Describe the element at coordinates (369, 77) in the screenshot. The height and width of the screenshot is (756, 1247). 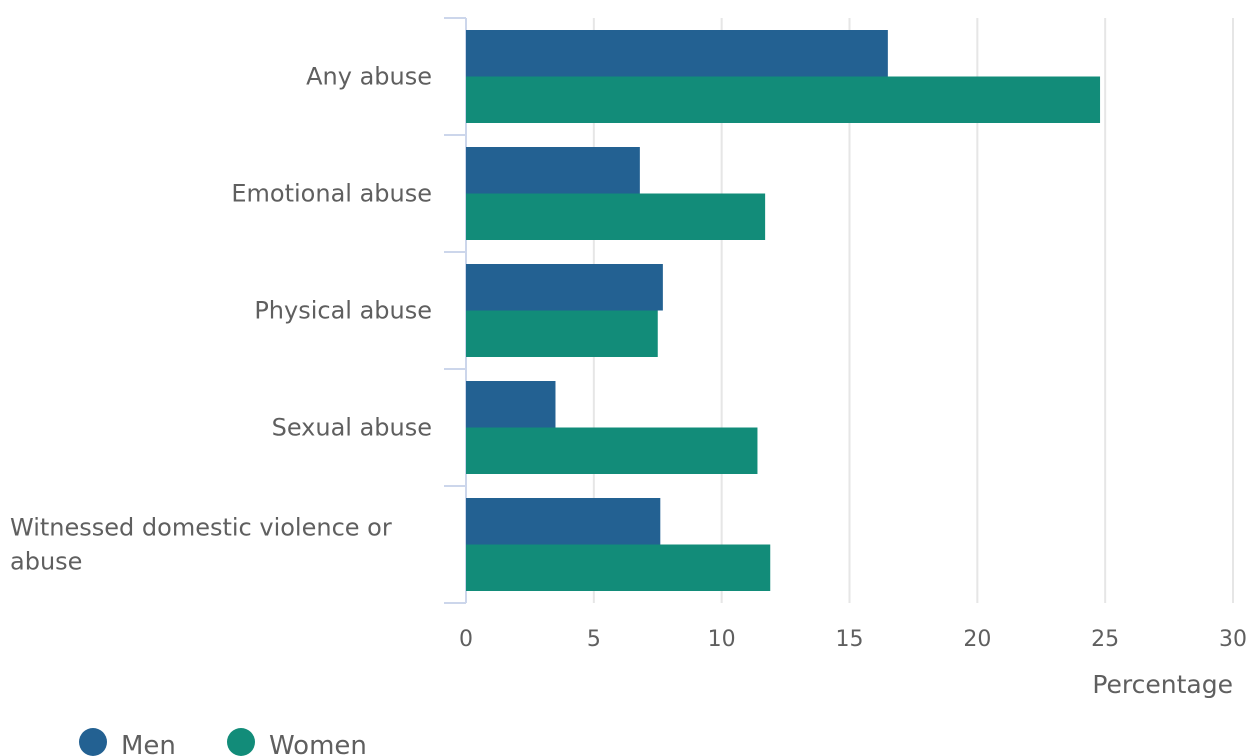
I see `category-label-0: Any abuse` at that location.